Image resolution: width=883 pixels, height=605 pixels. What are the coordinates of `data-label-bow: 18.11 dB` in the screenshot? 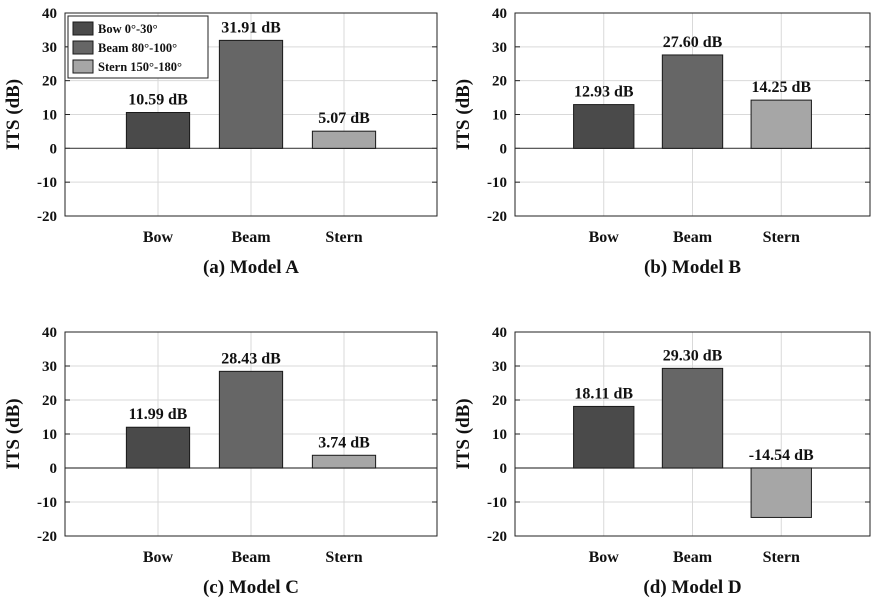 It's located at (603, 393).